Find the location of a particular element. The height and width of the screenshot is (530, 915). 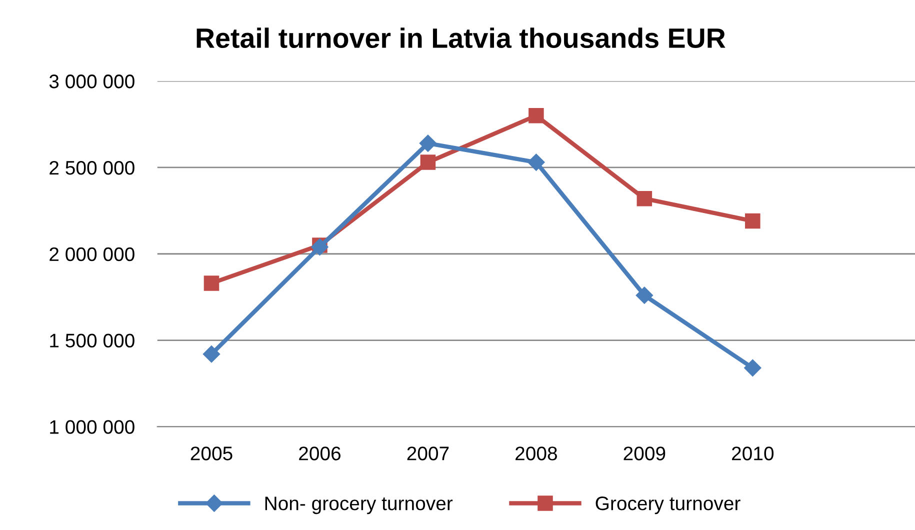

x-tick-label: 2007 is located at coordinates (428, 453).